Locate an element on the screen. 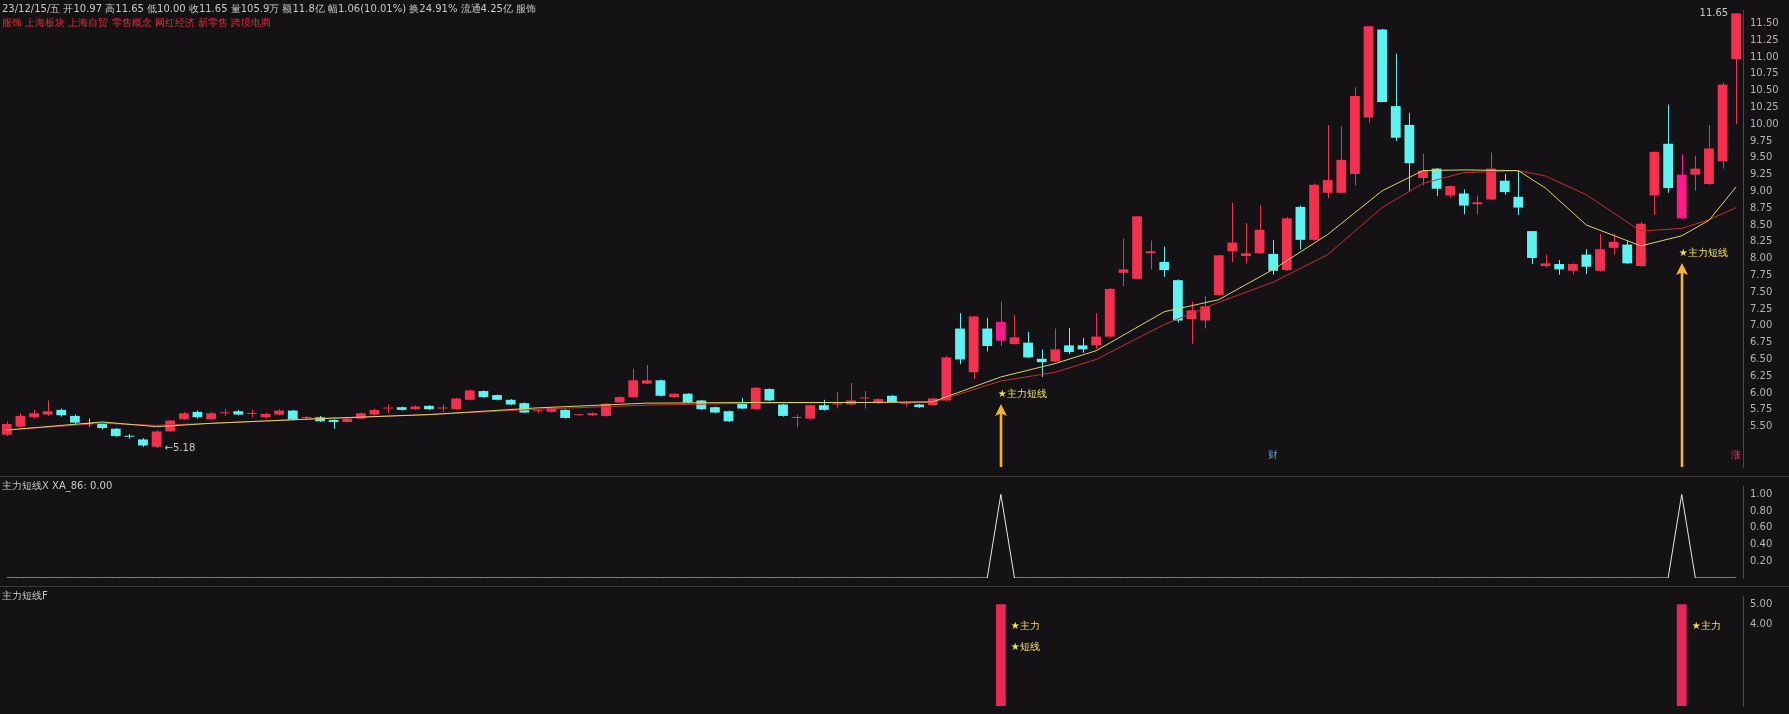  y-tick-label: 6.50 is located at coordinates (1761, 359).